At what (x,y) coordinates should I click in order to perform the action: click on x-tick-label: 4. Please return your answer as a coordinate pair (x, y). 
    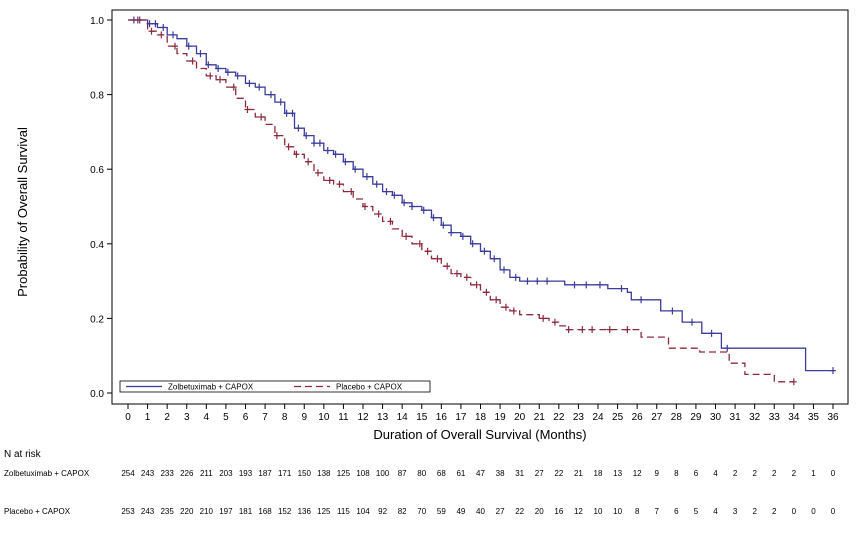
    Looking at the image, I should click on (207, 417).